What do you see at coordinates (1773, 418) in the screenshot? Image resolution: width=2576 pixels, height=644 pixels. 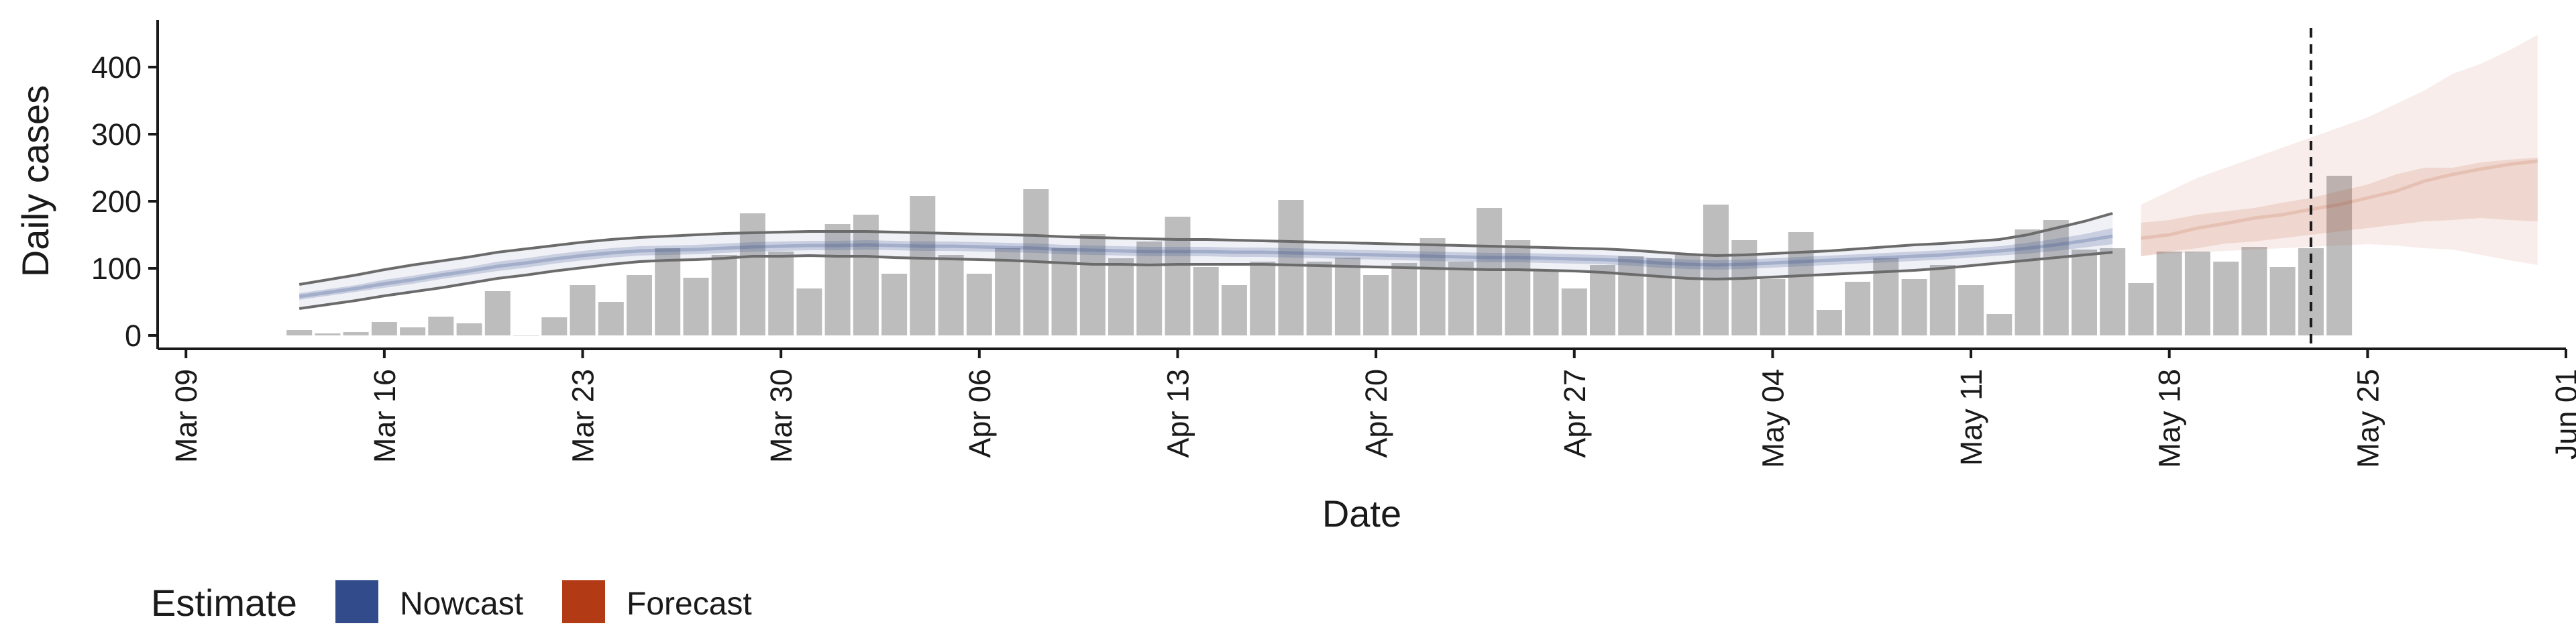 I see `x-tick-label: May 04` at bounding box center [1773, 418].